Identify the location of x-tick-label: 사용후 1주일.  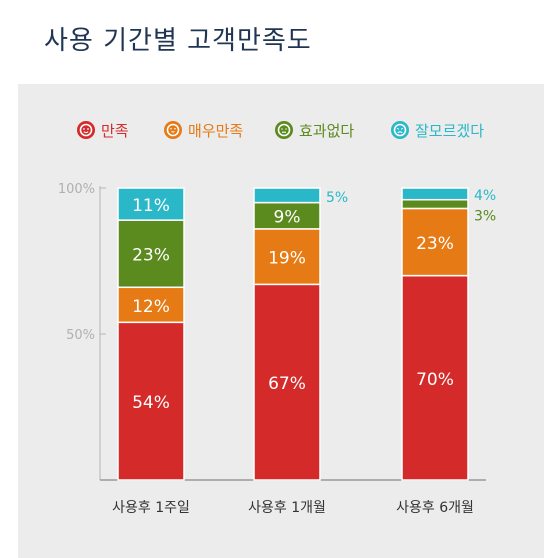
(151, 508).